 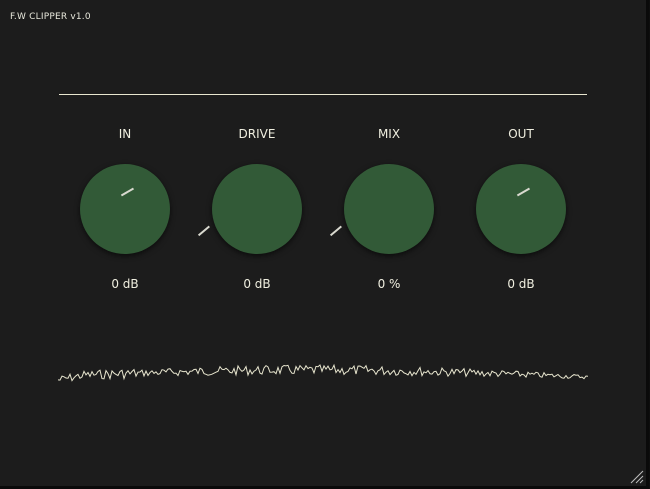 I want to click on knob-group-out: OUT 0 dB, so click(x=521, y=209).